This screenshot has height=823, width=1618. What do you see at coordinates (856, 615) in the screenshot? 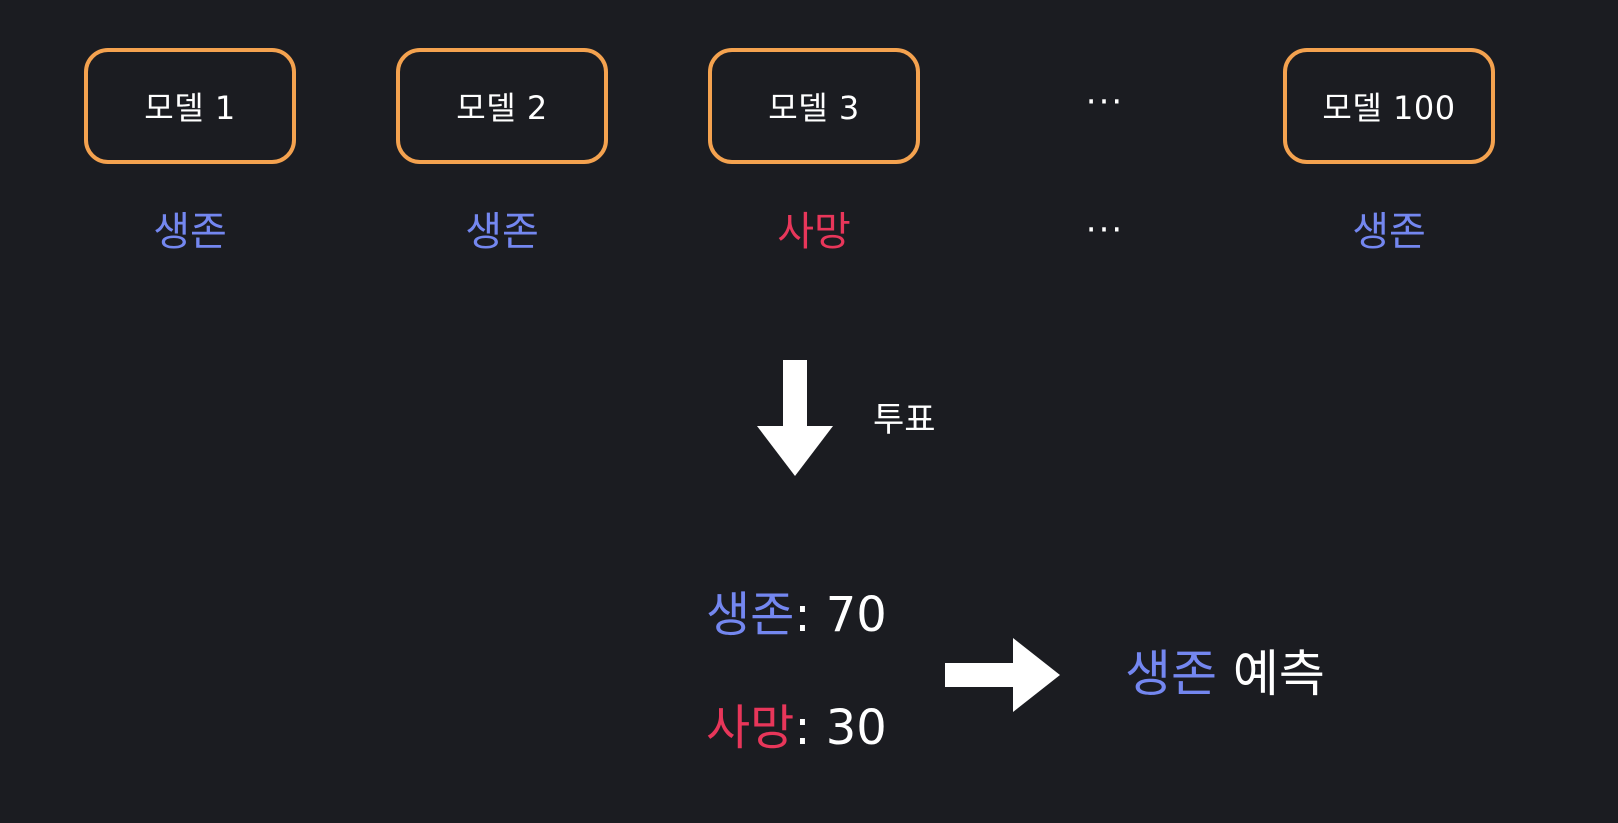
I see `tally-survive-count: 70` at bounding box center [856, 615].